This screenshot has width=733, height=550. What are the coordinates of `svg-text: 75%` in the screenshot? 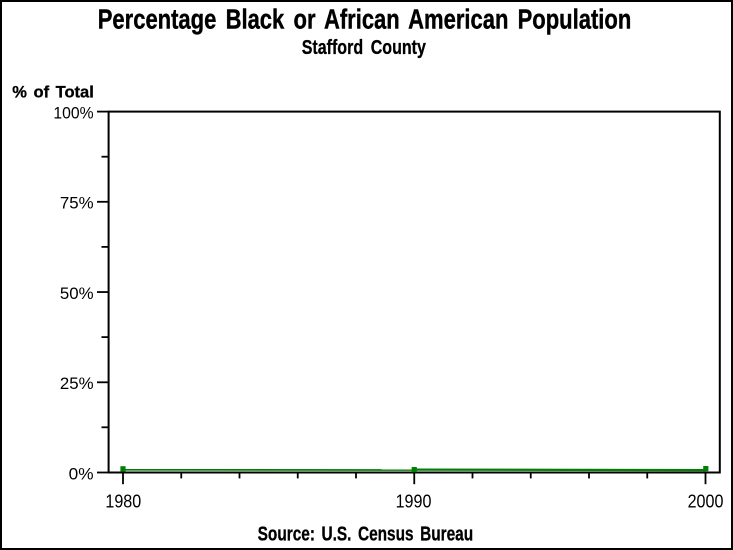 It's located at (77, 203).